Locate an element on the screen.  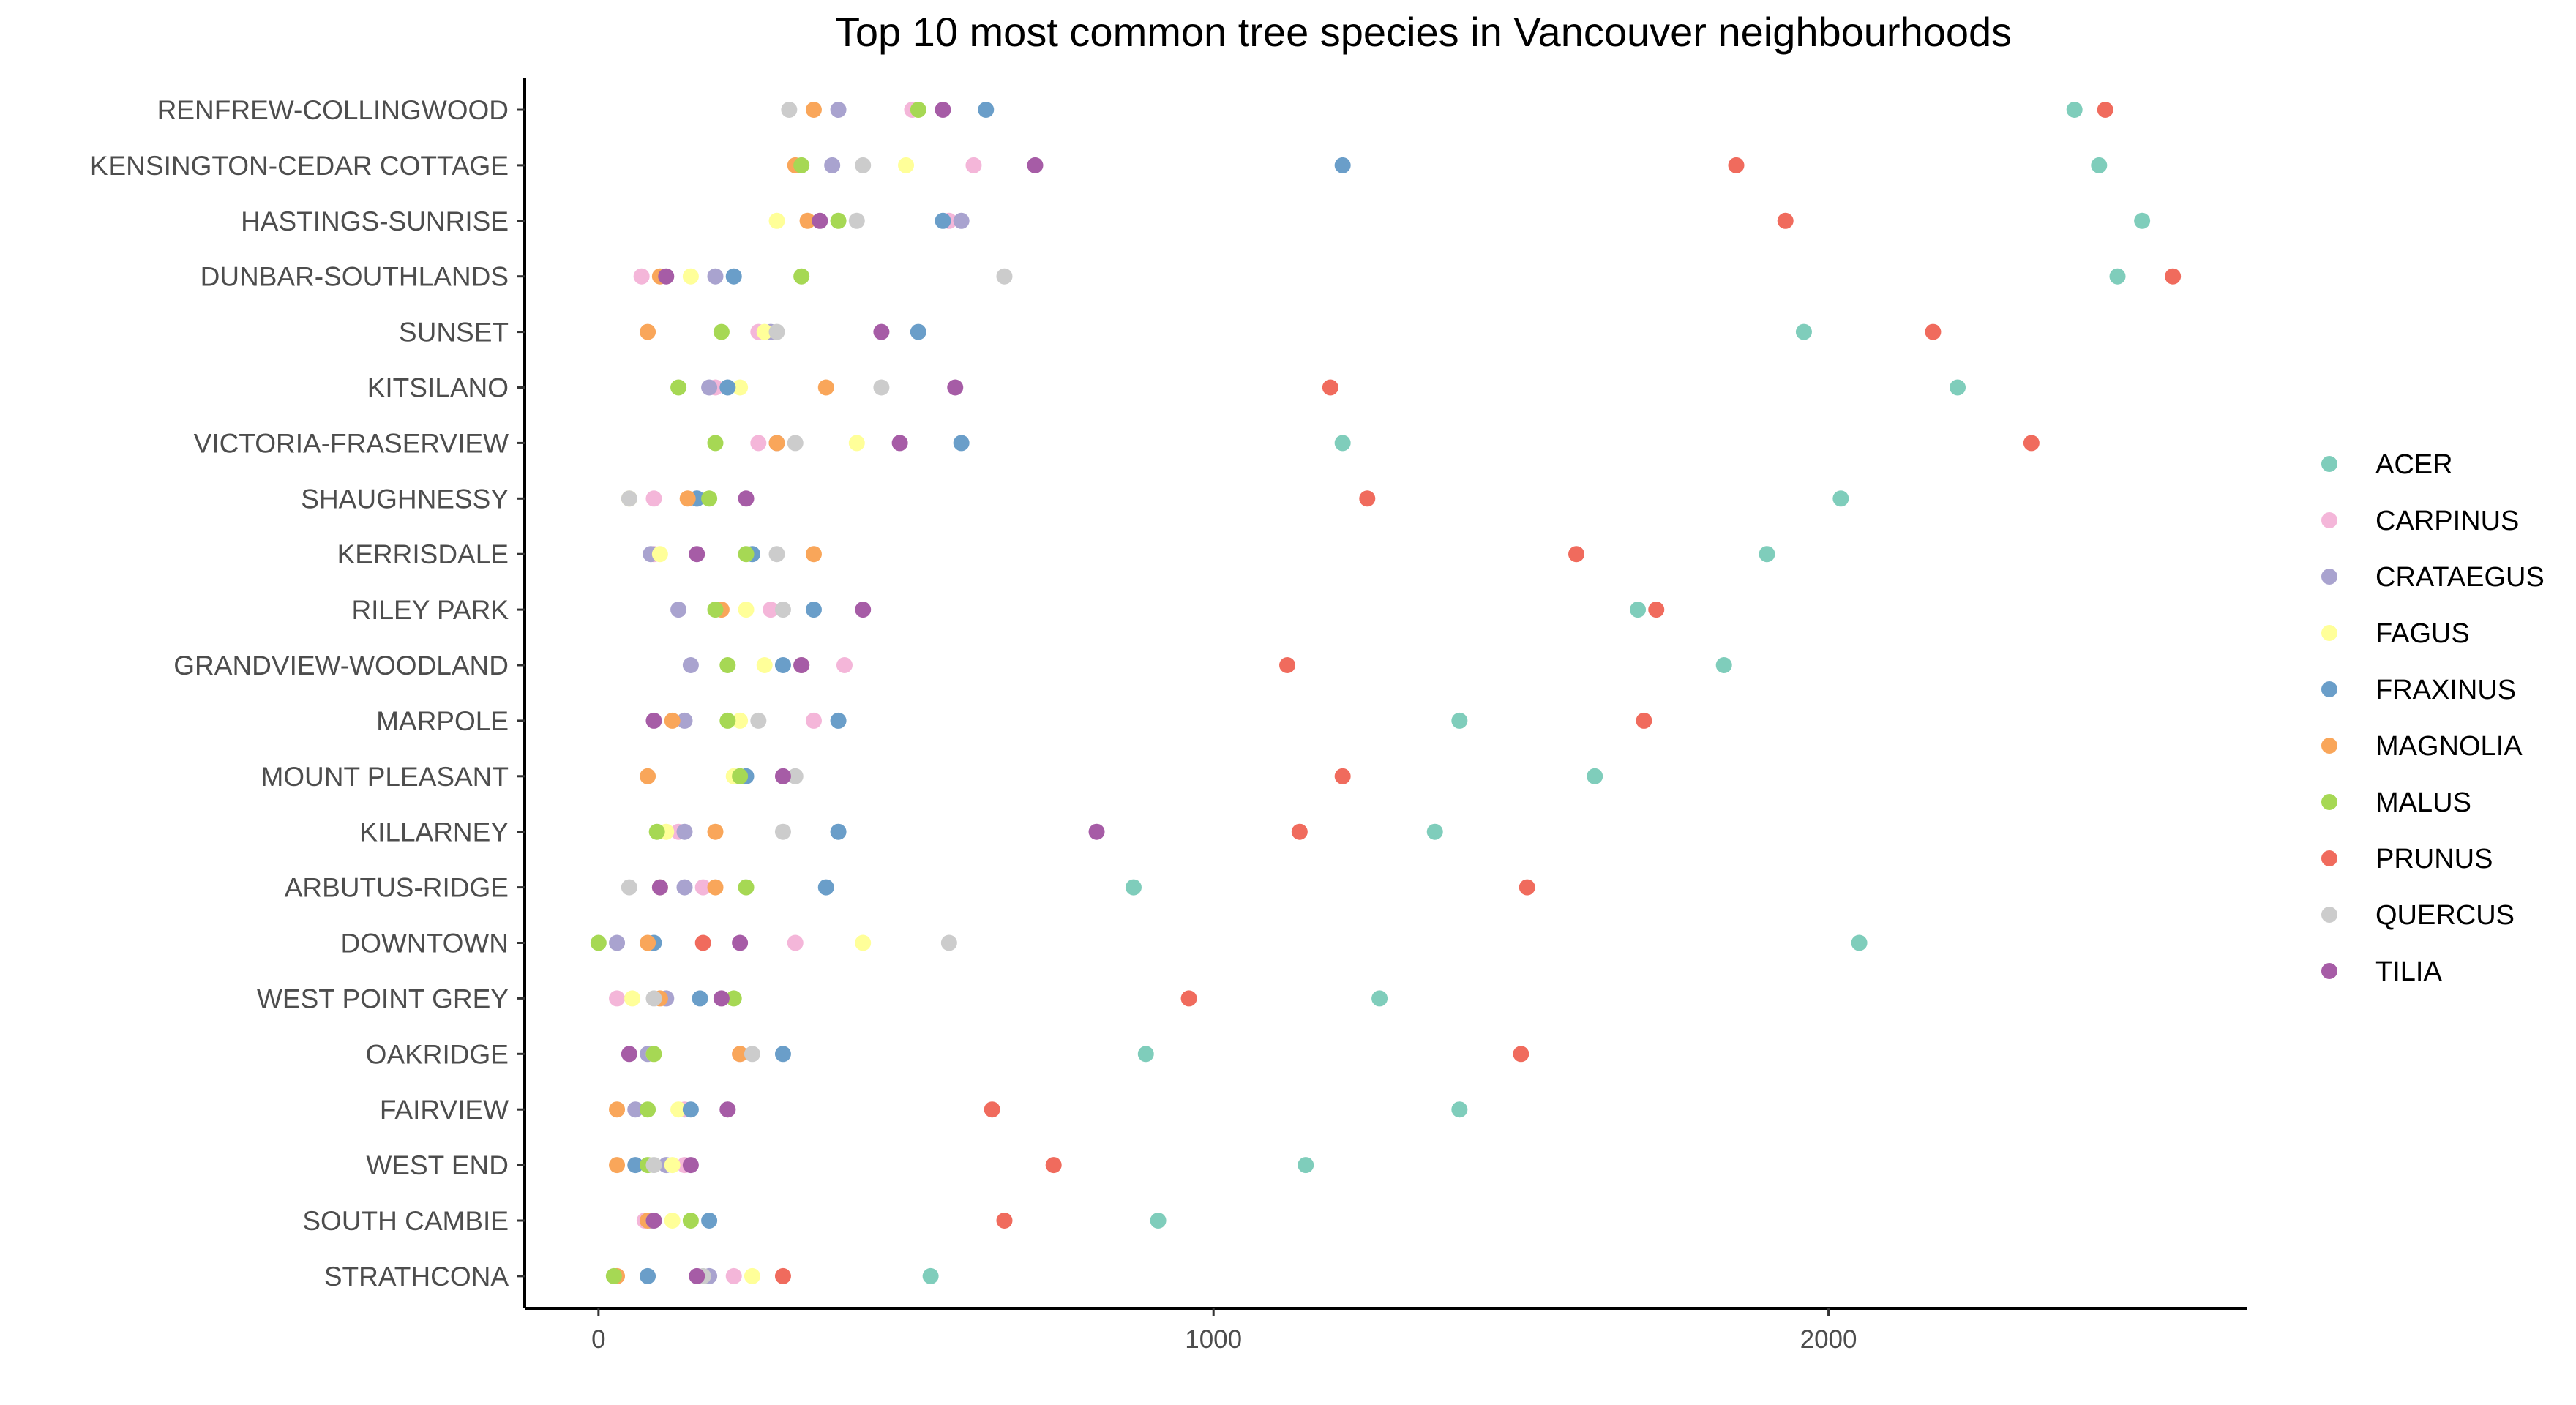
y-tick-label: KILLARNEY is located at coordinates (434, 832).